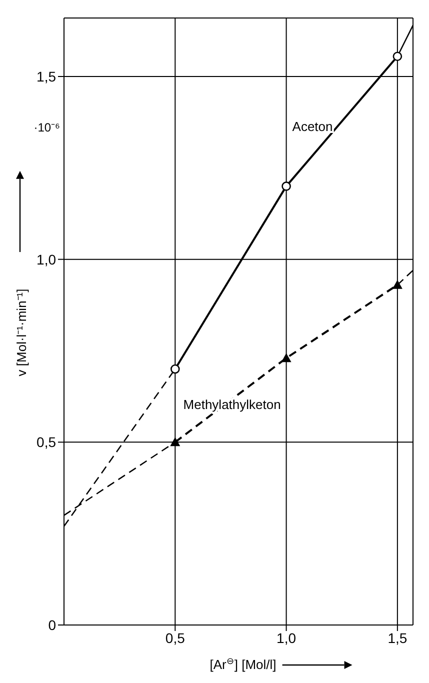 This screenshot has width=429, height=683. What do you see at coordinates (46, 76) in the screenshot?
I see `y-tick-label: 1,5` at bounding box center [46, 76].